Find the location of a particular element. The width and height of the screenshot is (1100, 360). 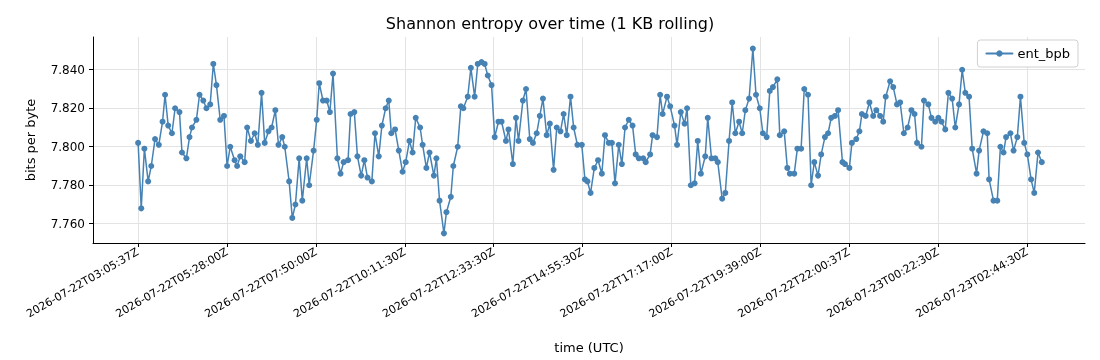

x-axis-title: time (UTC) is located at coordinates (589, 347).